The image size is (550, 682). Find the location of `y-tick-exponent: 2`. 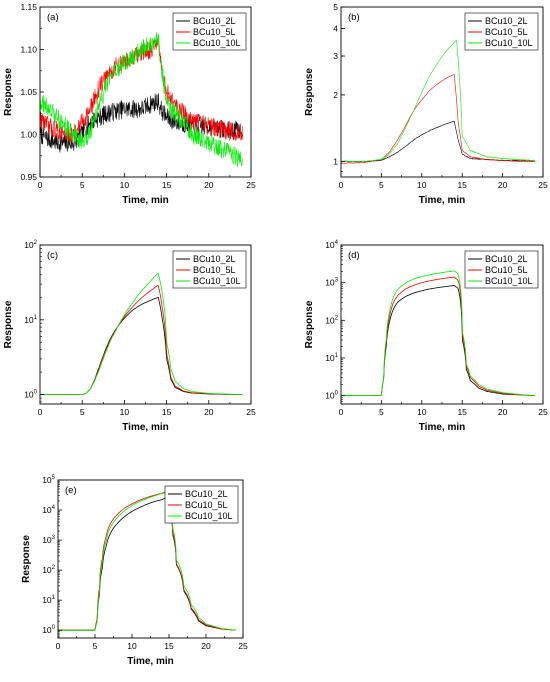

y-tick-exponent: 2 is located at coordinates (36, 243).